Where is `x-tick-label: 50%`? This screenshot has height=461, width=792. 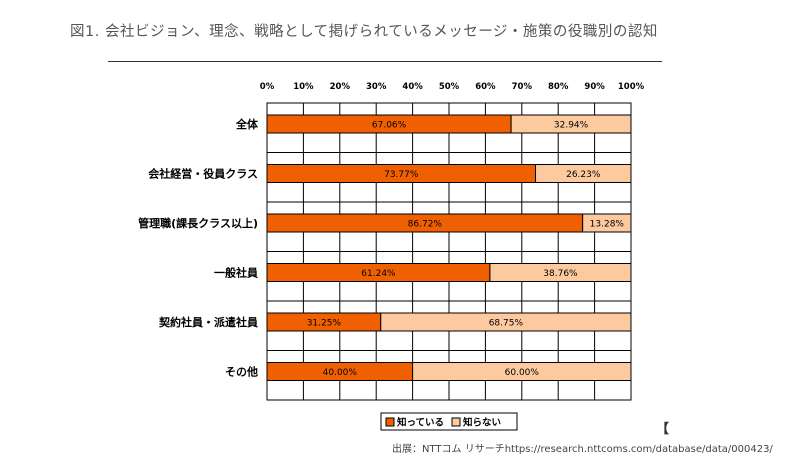 x-tick-label: 50% is located at coordinates (449, 87).